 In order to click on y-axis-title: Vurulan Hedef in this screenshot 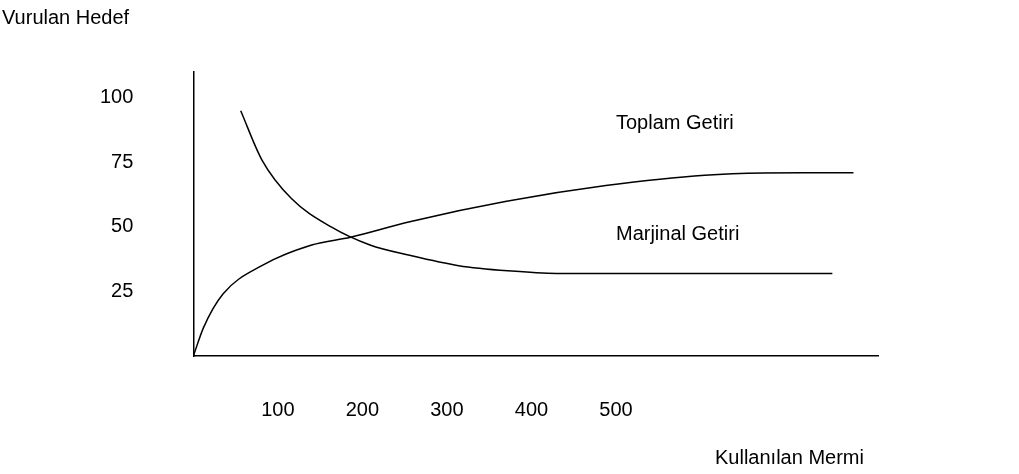, I will do `click(66, 16)`.